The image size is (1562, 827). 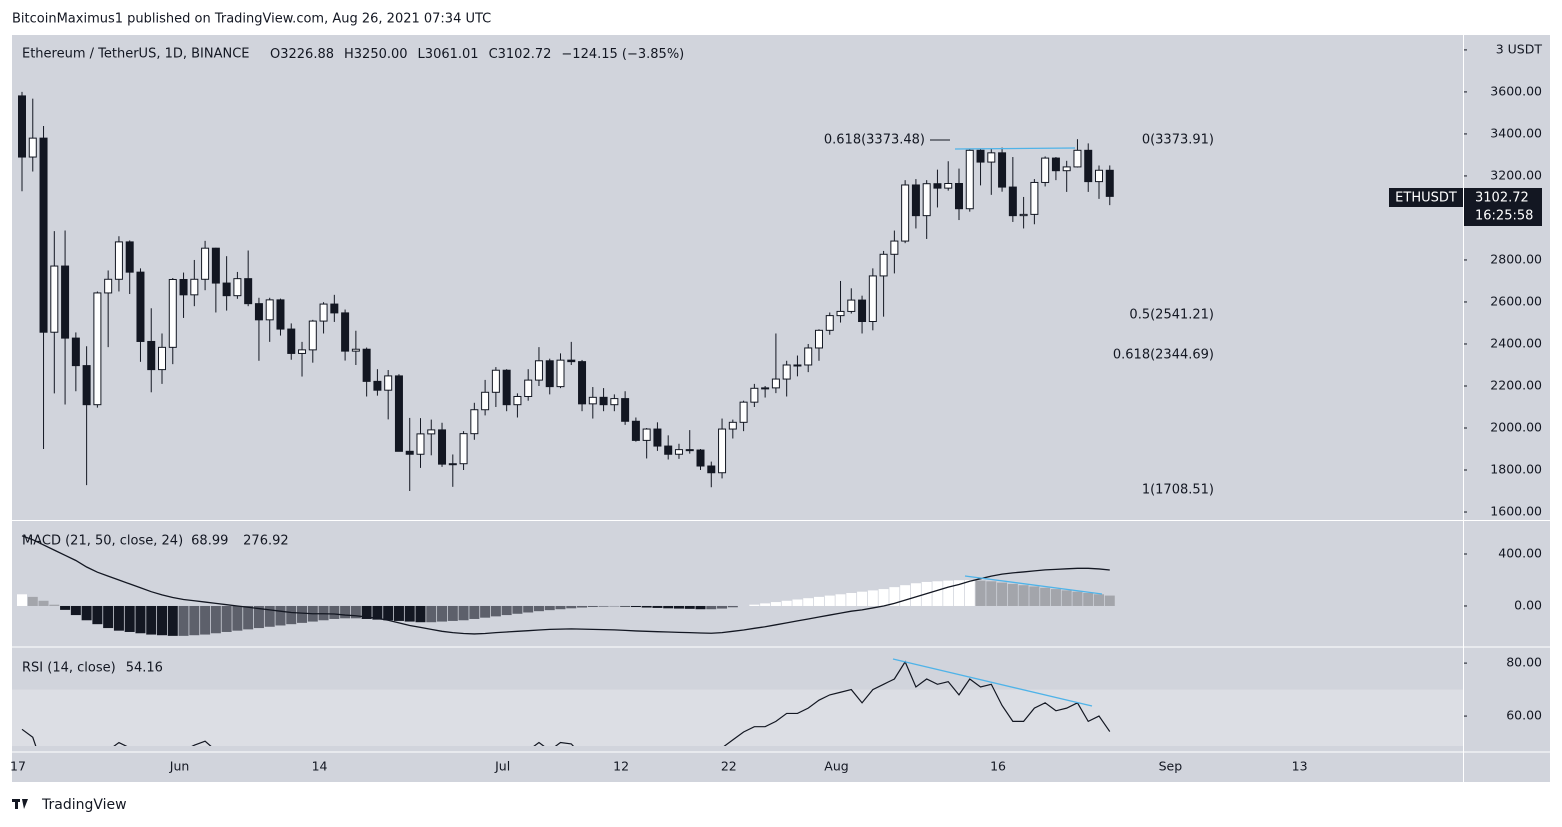 What do you see at coordinates (566, 585) in the screenshot?
I see `macd-pane` at bounding box center [566, 585].